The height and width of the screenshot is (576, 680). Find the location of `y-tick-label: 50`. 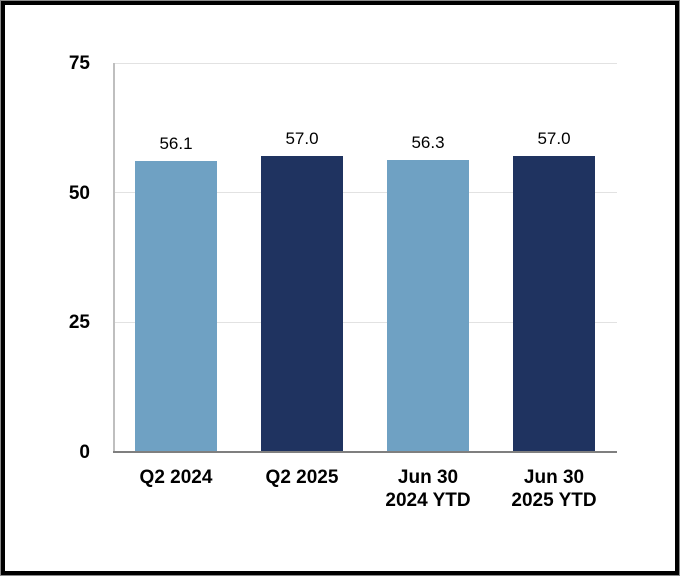

y-tick-label: 50 is located at coordinates (79, 193).